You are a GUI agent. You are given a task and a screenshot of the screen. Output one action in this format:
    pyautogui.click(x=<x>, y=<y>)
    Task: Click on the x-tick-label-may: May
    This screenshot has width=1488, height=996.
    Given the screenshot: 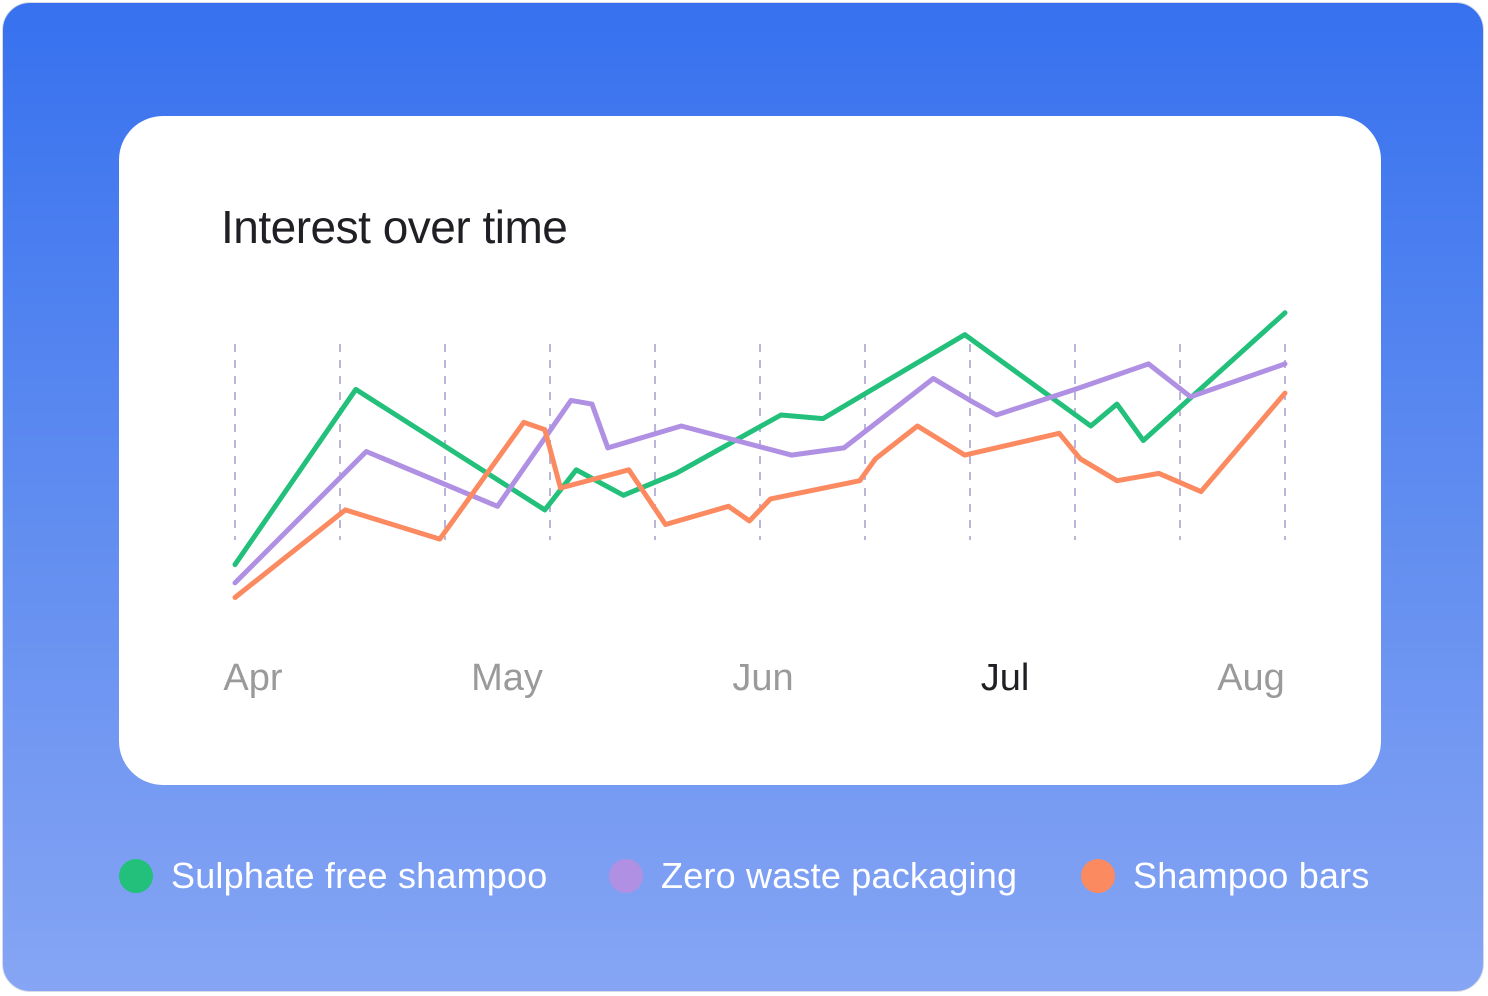 What is the action you would take?
    pyautogui.click(x=507, y=678)
    